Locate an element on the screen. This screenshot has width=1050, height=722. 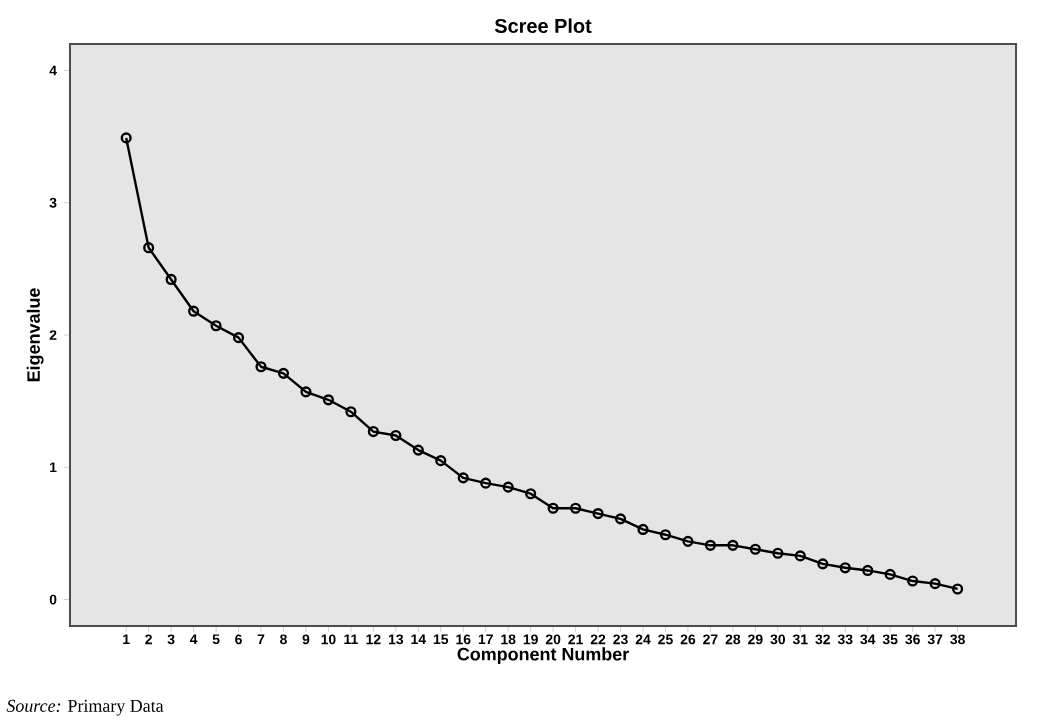
y-axis-title: Eigenvalue is located at coordinates (35, 335).